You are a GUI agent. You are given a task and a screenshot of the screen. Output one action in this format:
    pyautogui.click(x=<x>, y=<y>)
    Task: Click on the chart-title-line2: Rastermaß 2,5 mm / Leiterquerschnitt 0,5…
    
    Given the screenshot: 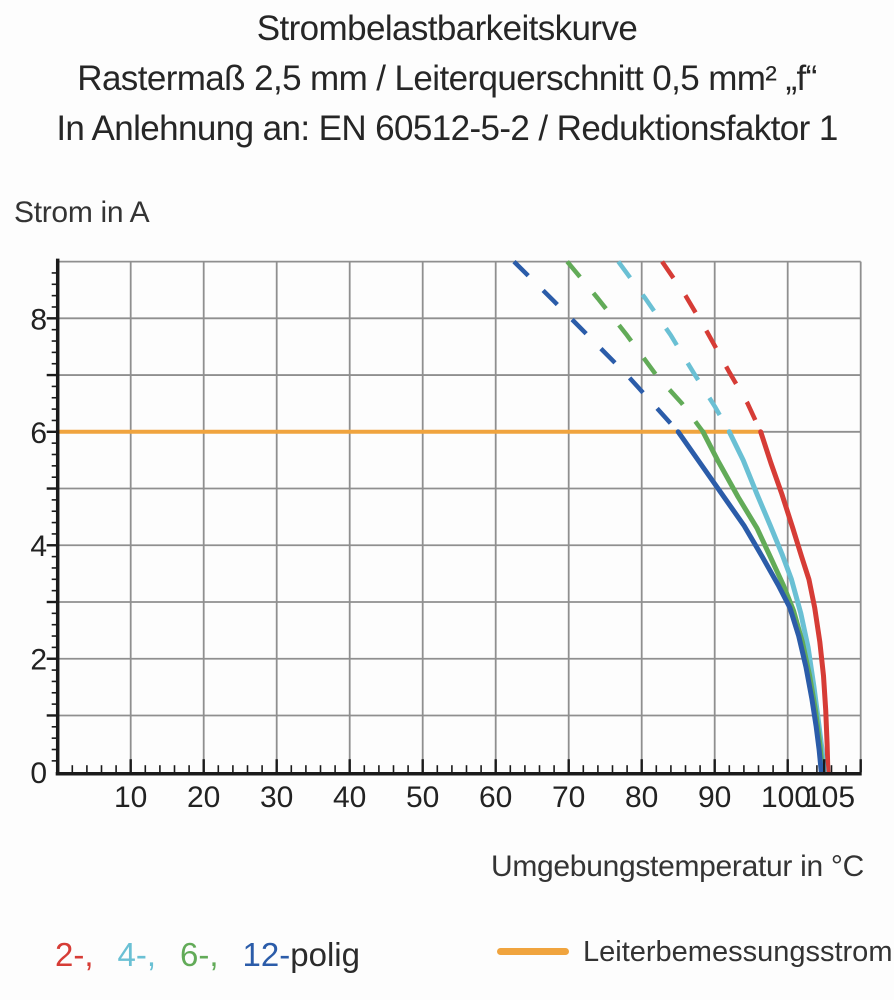 What is the action you would take?
    pyautogui.click(x=447, y=78)
    